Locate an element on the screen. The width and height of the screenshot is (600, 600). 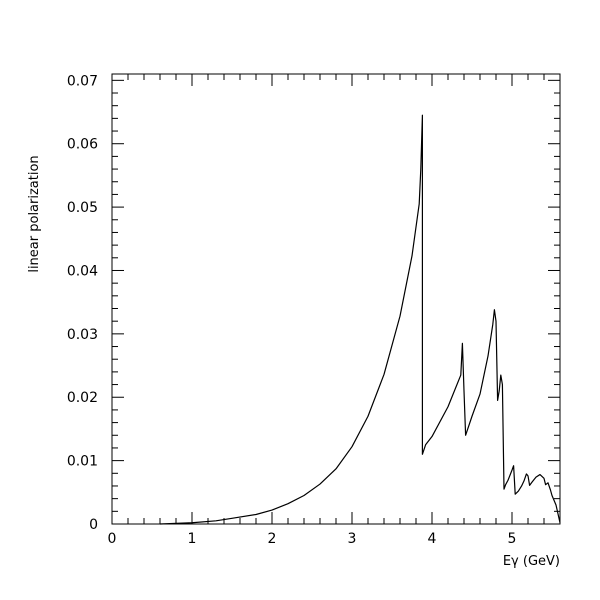
y-tick-label: 0.06 is located at coordinates (82, 145).